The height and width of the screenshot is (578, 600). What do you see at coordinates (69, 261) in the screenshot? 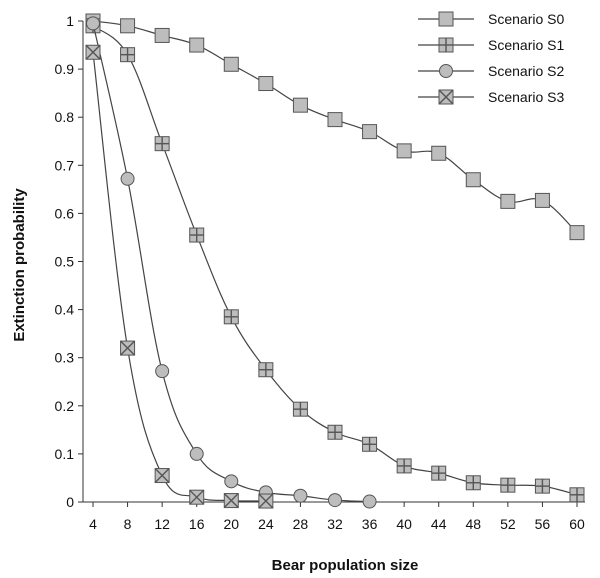
I see `y-ticks: 0 0.1 0.2 0.3 0.4 0.5 0.6 0.7 0.8 0.9 1` at bounding box center [69, 261].